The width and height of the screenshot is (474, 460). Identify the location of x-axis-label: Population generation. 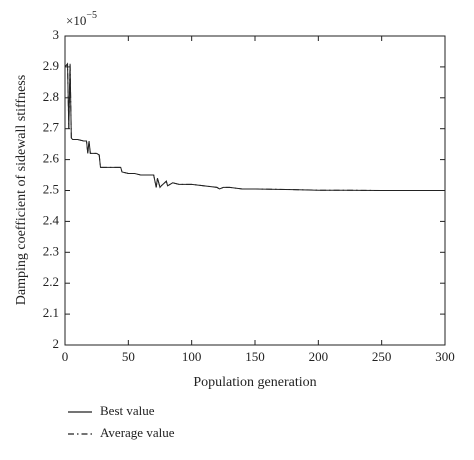
(254, 382).